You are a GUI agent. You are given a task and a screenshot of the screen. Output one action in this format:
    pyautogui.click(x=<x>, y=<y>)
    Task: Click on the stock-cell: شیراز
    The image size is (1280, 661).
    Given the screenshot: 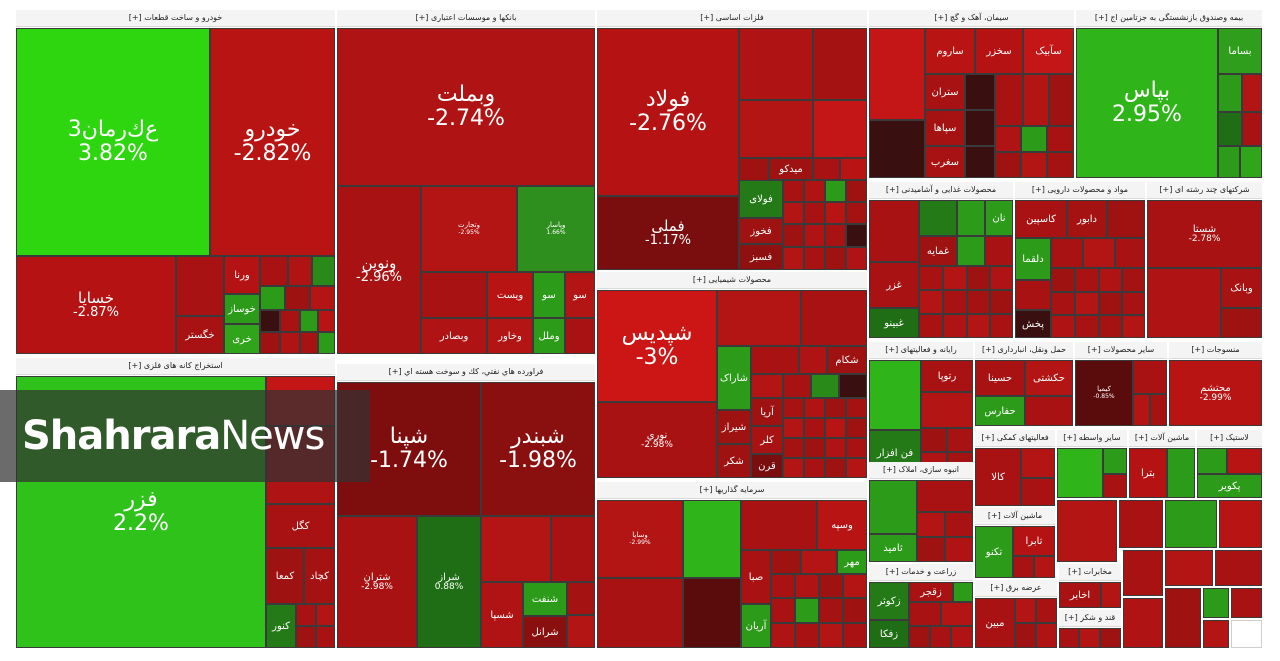 What is the action you would take?
    pyautogui.click(x=734, y=427)
    